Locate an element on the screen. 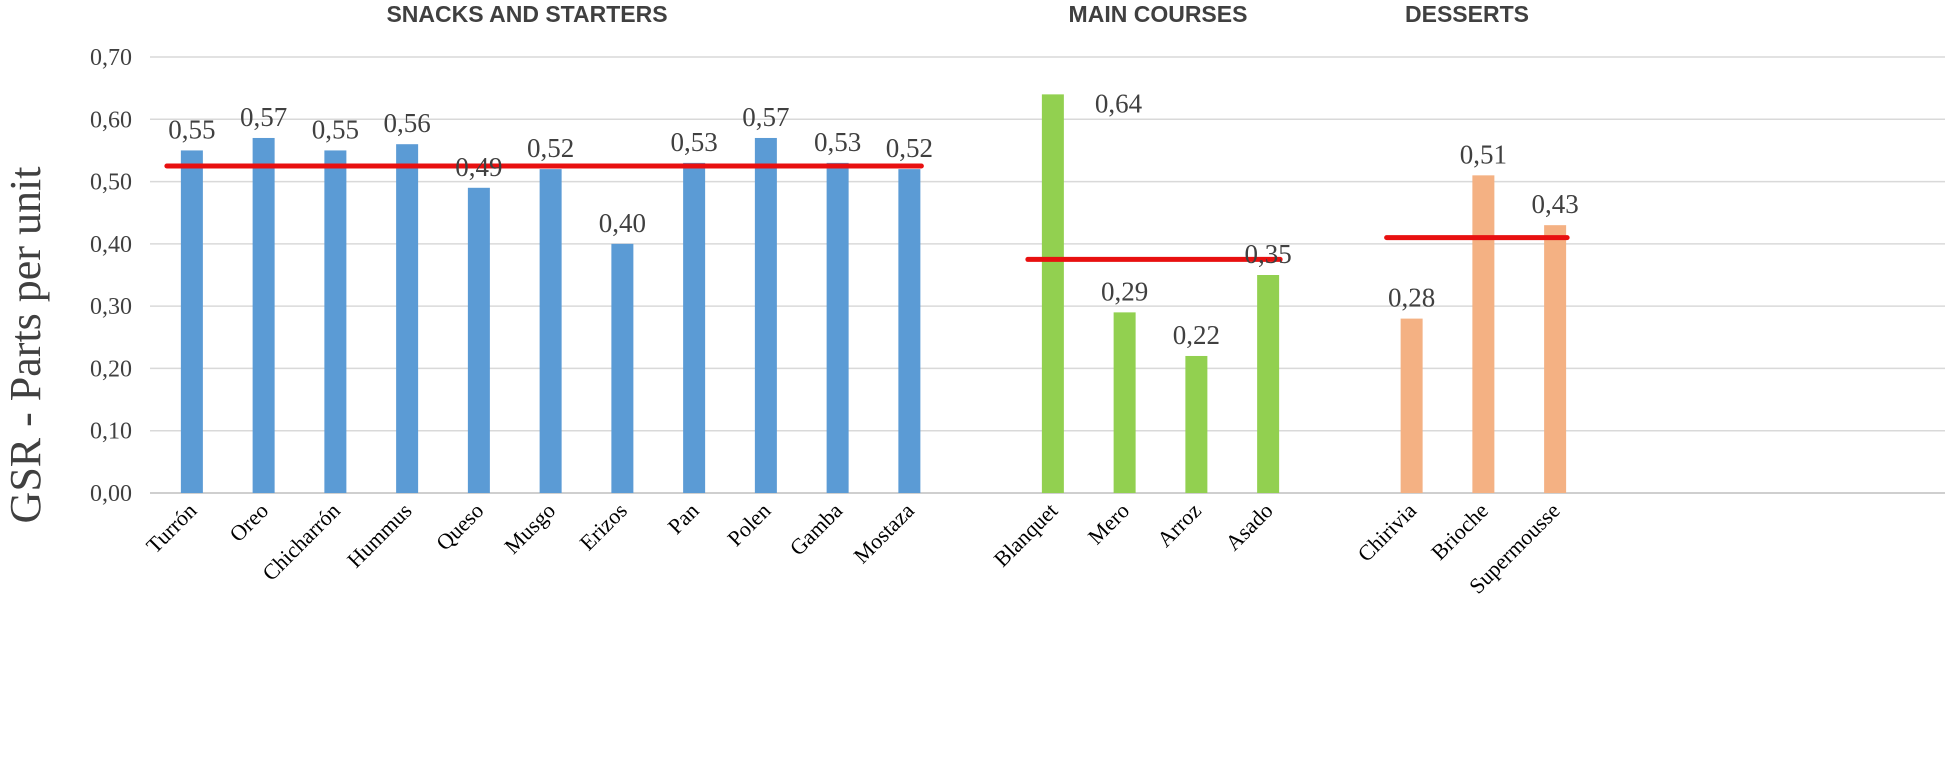 This screenshot has height=761, width=1950. data-label: 0,28 is located at coordinates (1411, 298).